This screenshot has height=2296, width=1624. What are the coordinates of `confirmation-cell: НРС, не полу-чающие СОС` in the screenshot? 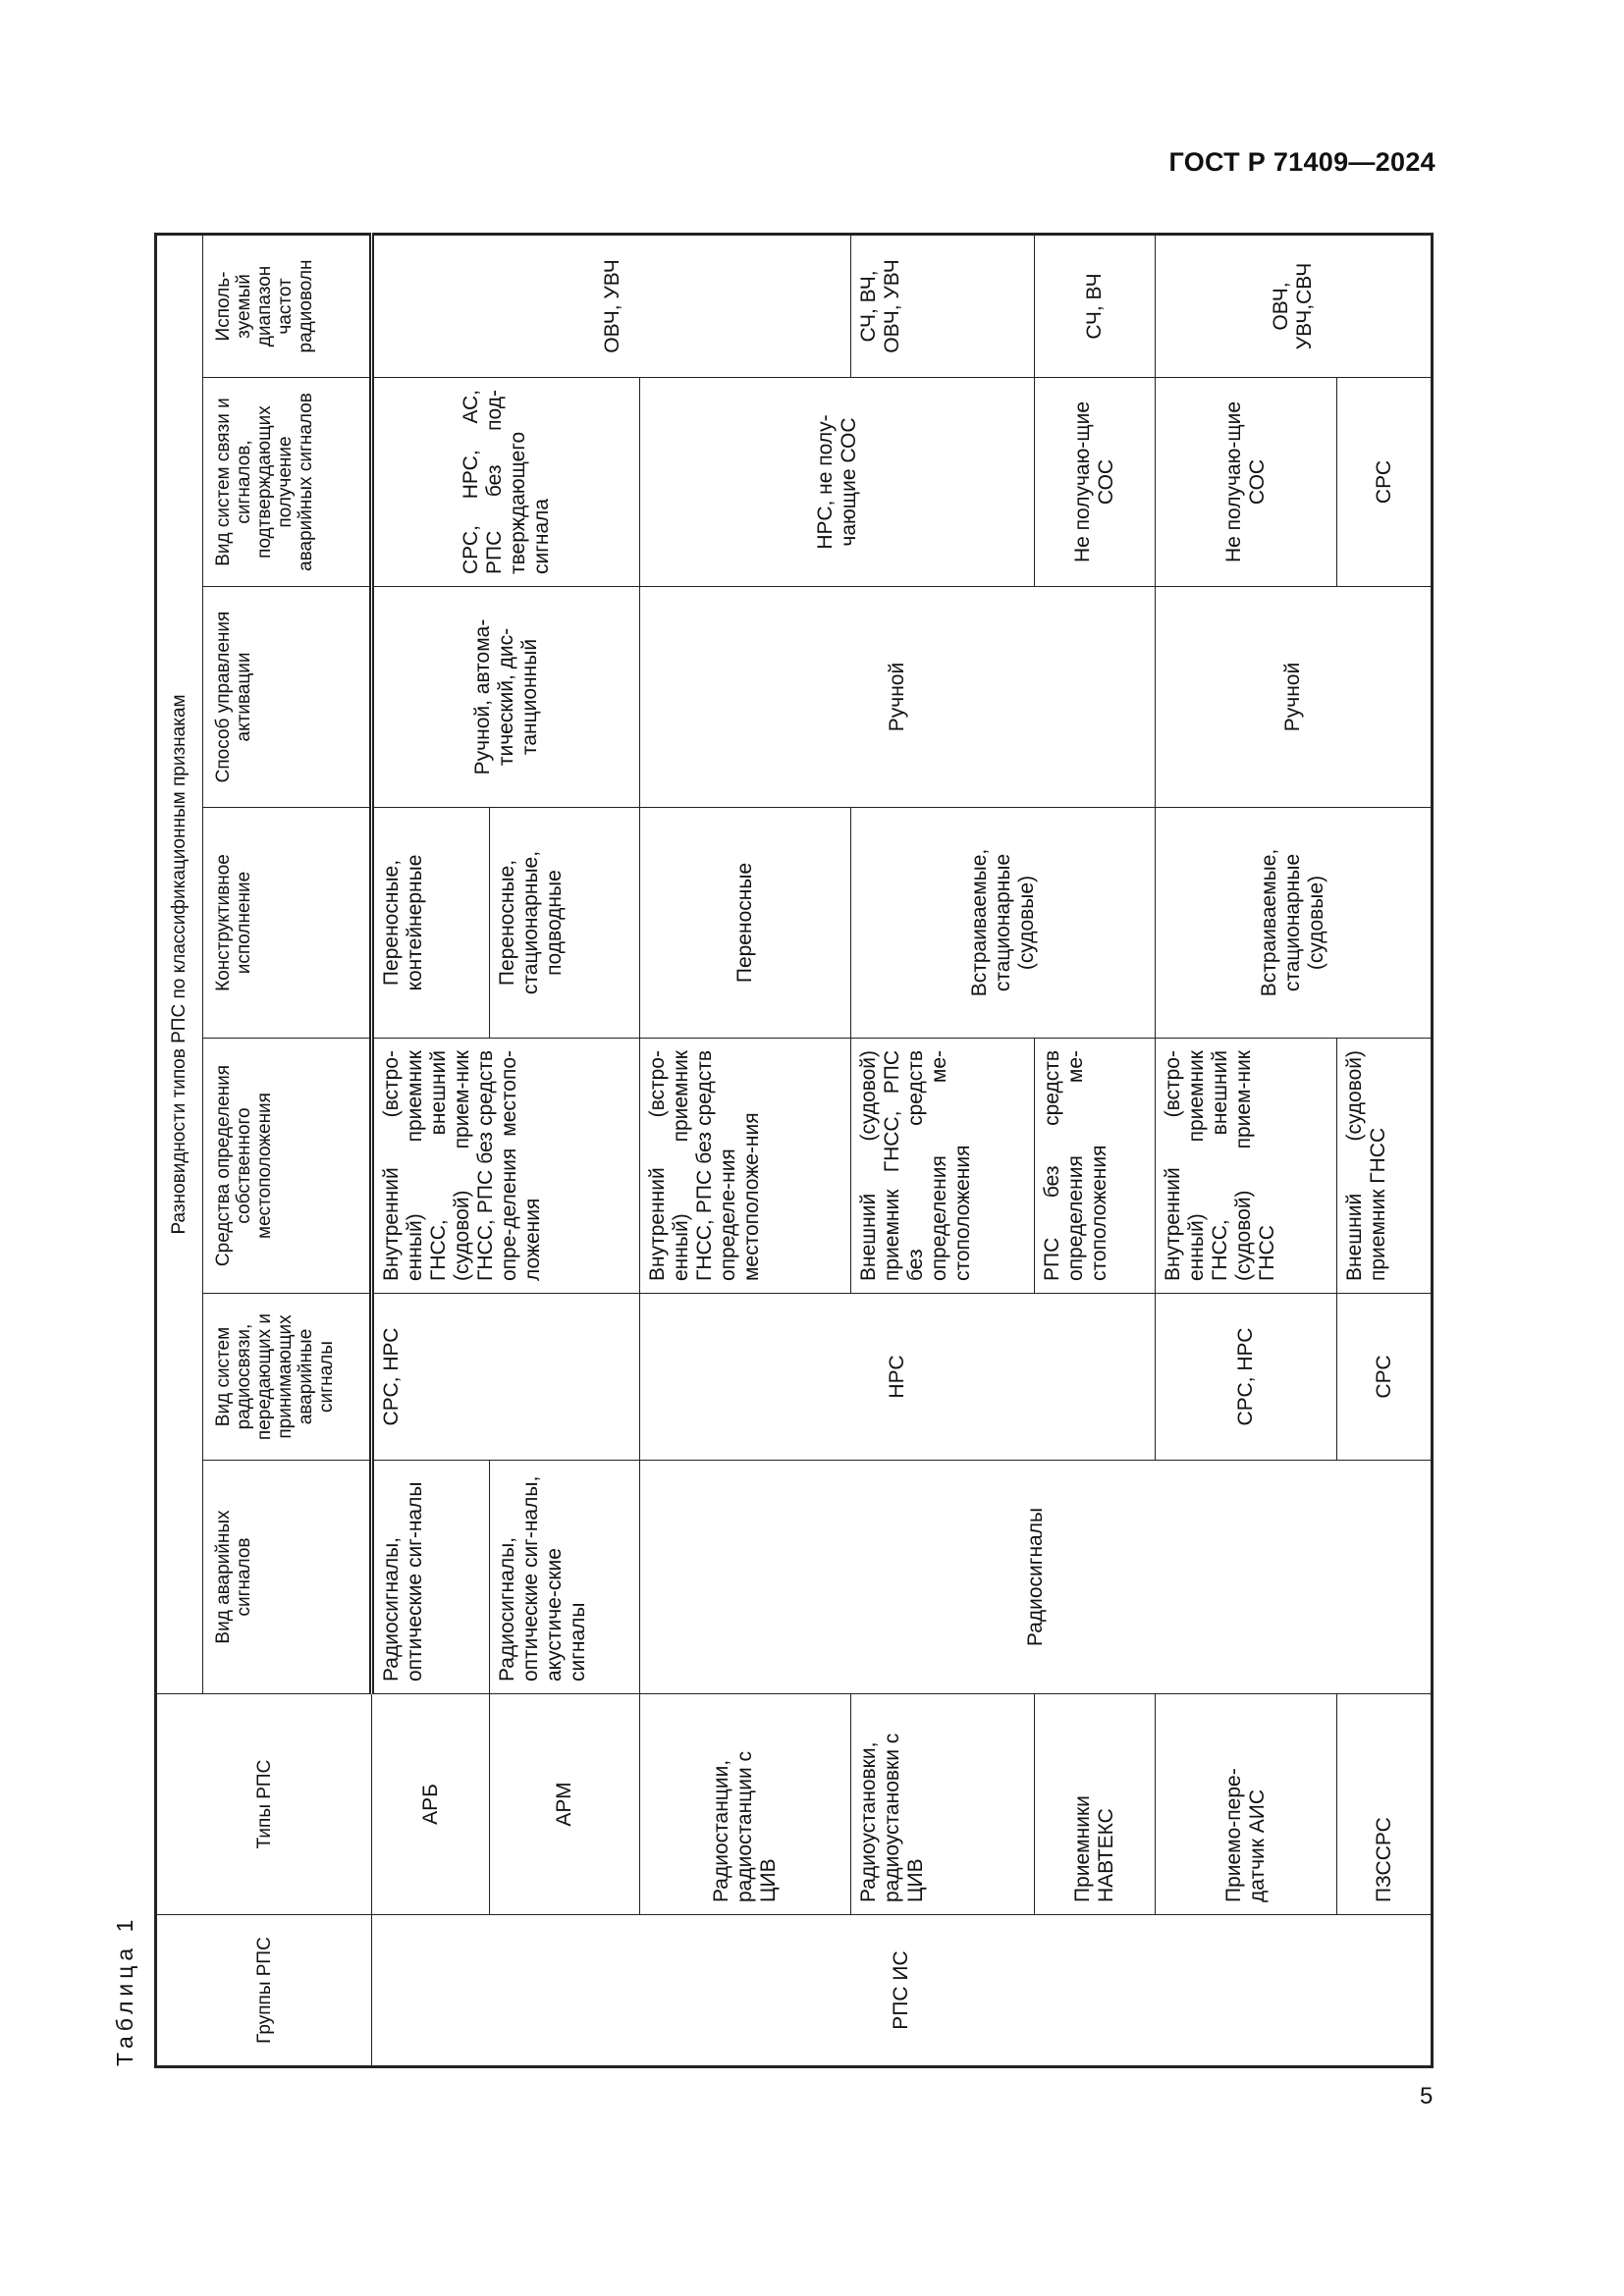 It's located at (837, 482).